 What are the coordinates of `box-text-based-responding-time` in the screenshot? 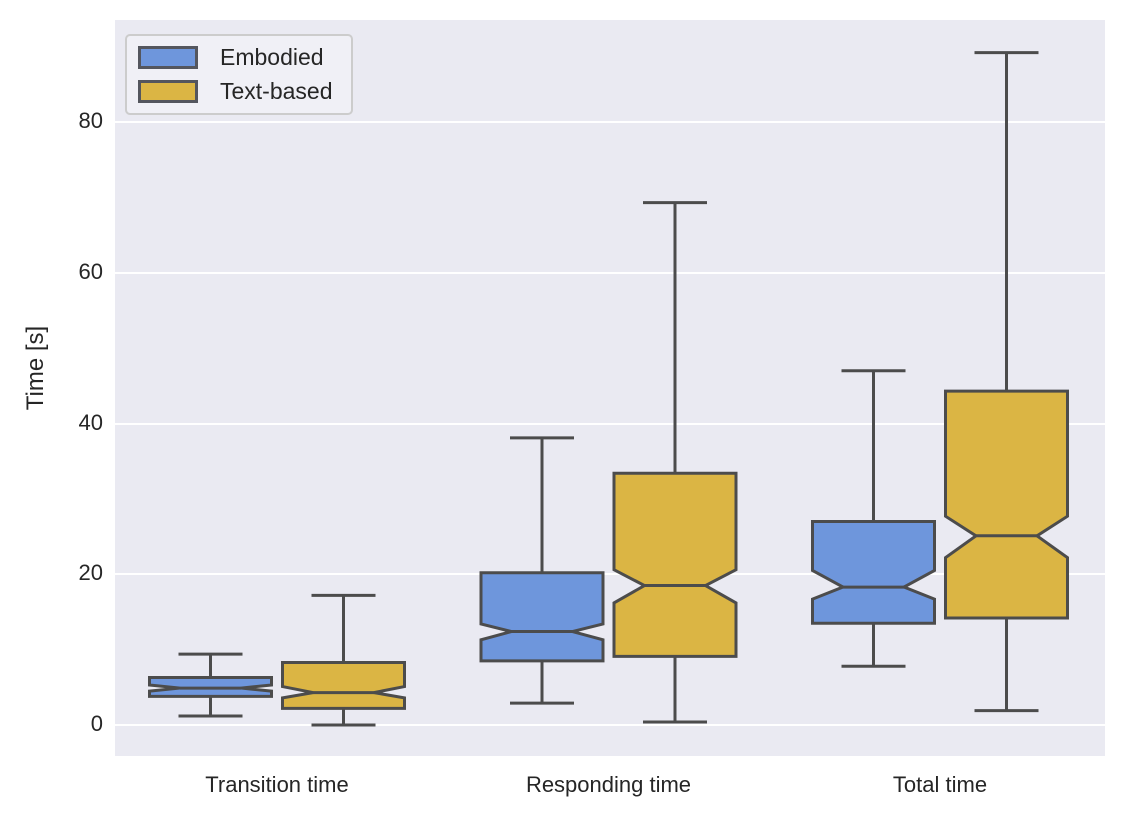 It's located at (675, 564).